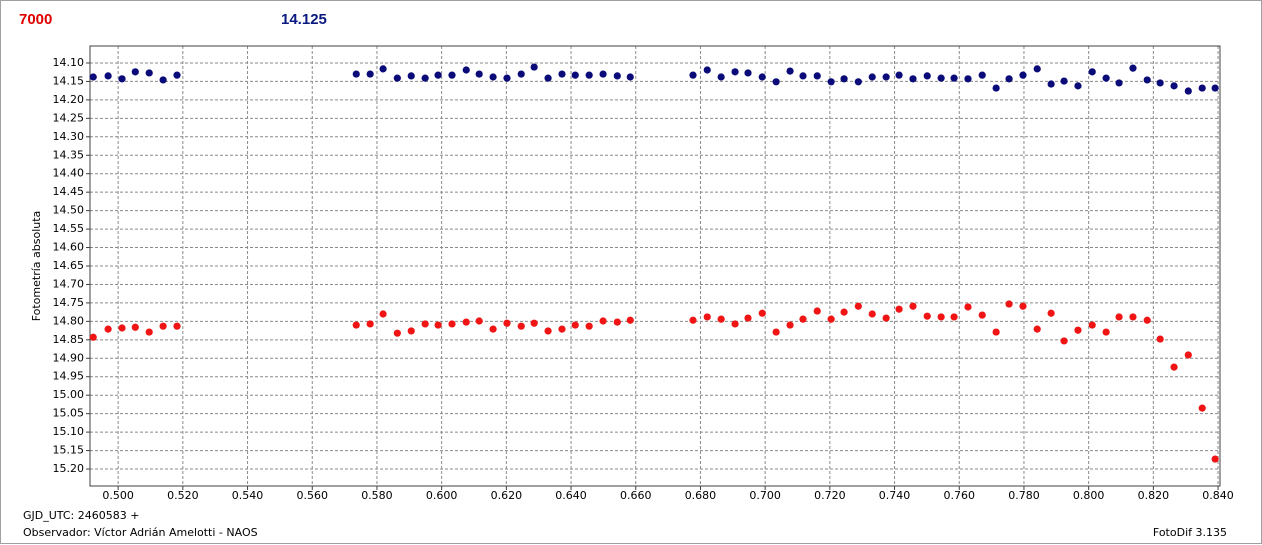 This screenshot has width=1262, height=545. Describe the element at coordinates (69, 339) in the screenshot. I see `y-tick-label: 14.85` at that location.